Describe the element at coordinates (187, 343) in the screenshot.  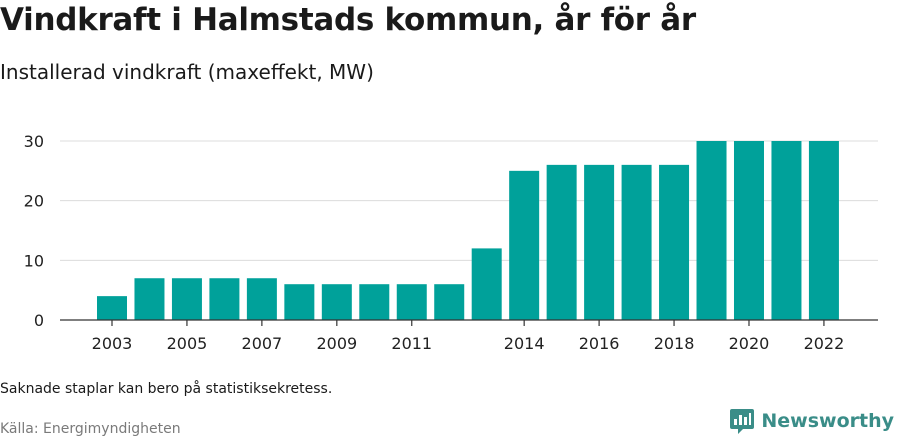
I see `x-tick-label: 2005` at that location.